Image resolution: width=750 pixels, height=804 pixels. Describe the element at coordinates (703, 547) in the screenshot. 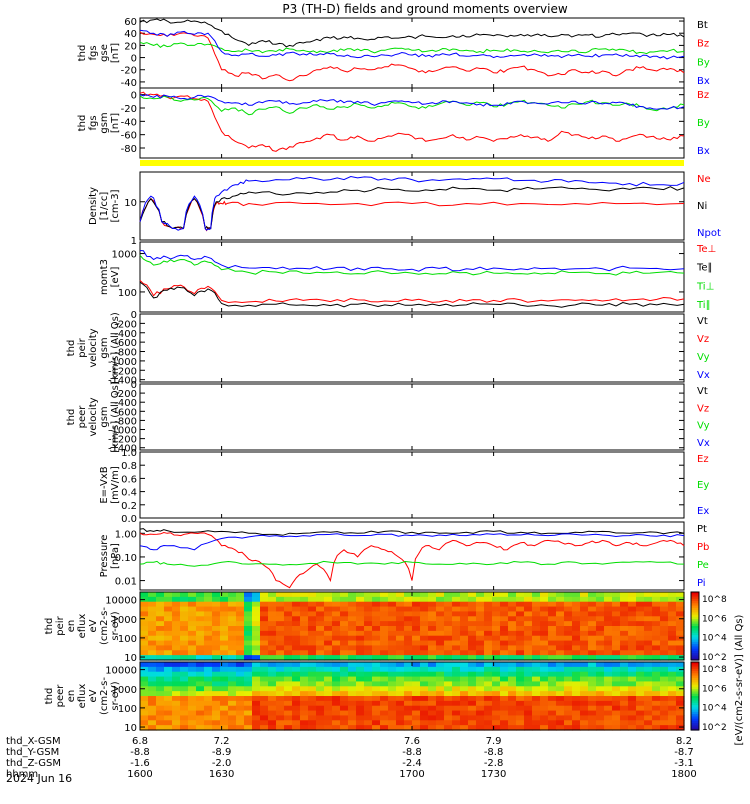

I see `legend-entry: Pb` at that location.